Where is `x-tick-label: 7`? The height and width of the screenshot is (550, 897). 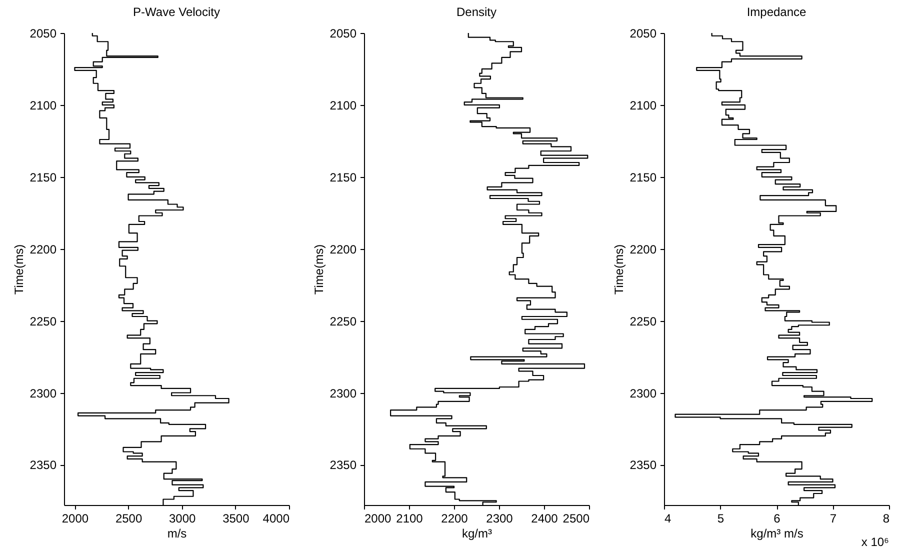 x-tick-label: 7 is located at coordinates (833, 519).